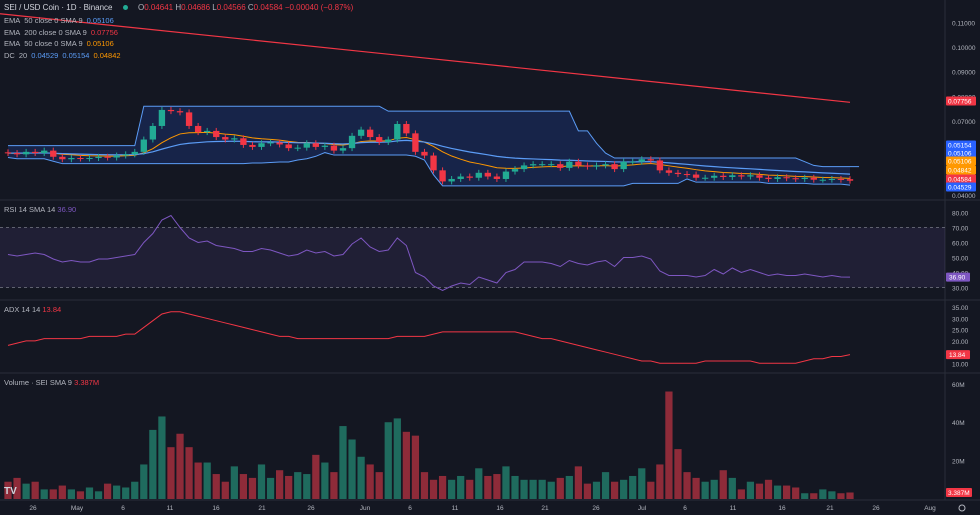 Image resolution: width=980 pixels, height=515 pixels. Describe the element at coordinates (62, 55) in the screenshot. I see `dc-legend: DC 20 0.04529 0.05154 0.04842` at that location.